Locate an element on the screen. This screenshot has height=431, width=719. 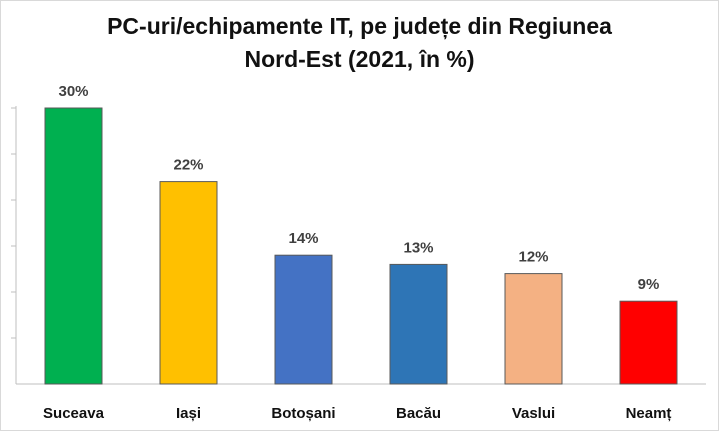
x-tick-label-5: Vaslui is located at coordinates (533, 413).